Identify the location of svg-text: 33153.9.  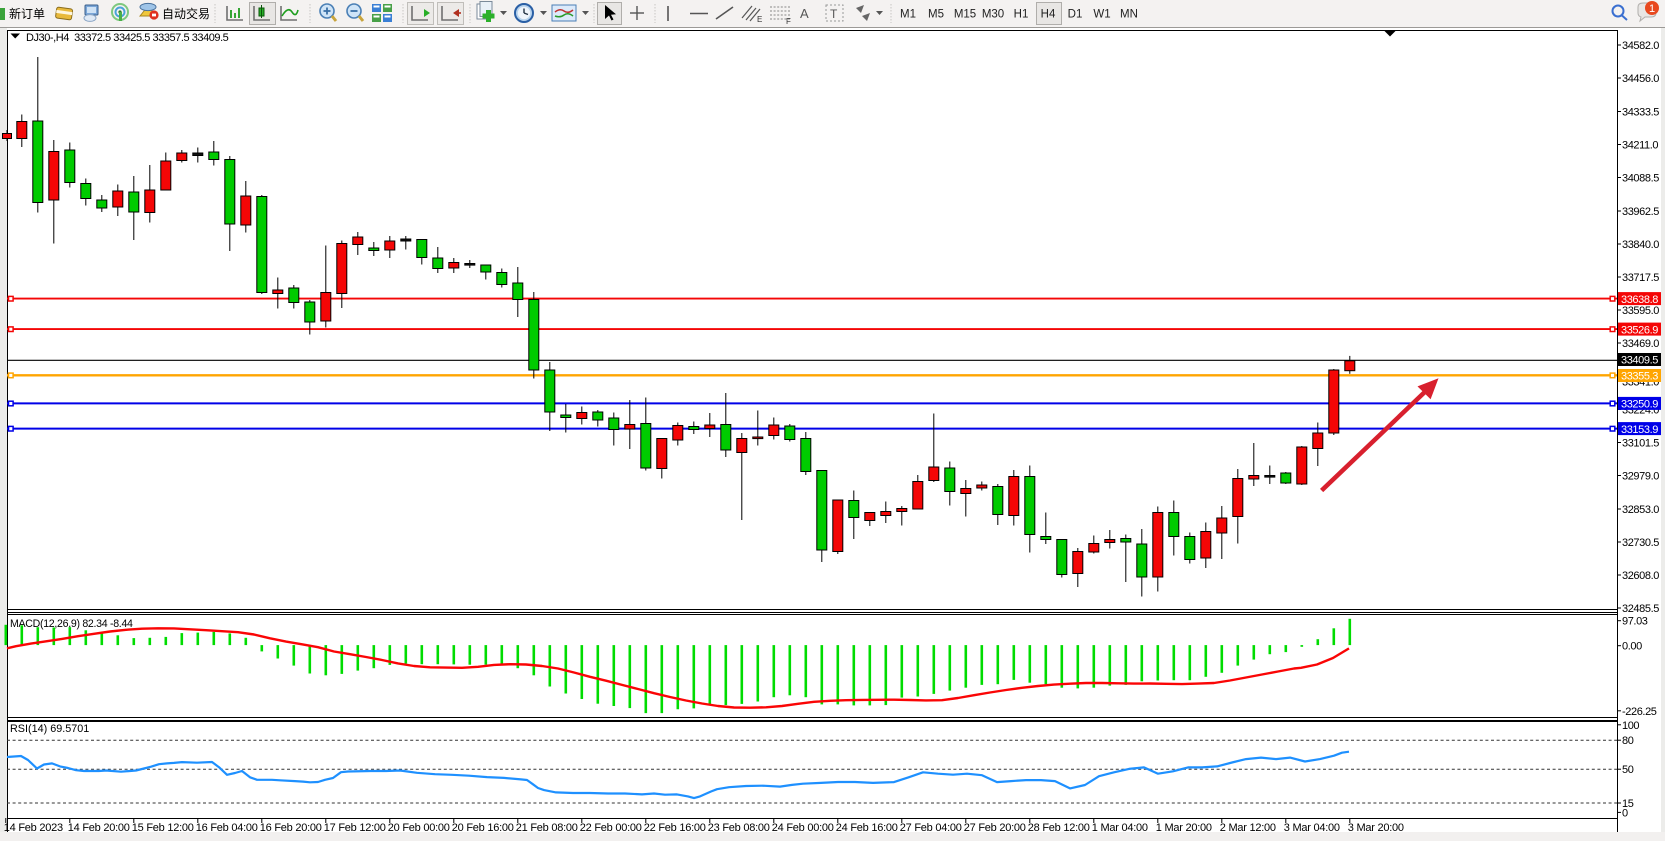
(1639, 430).